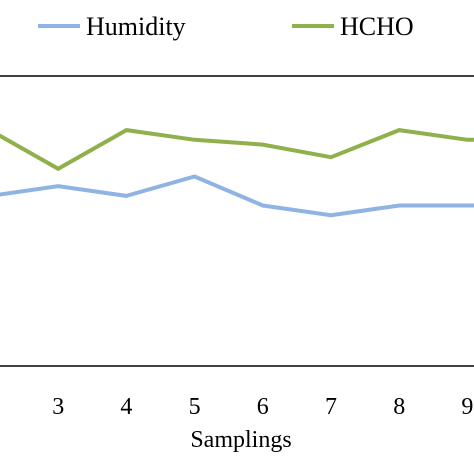  I want to click on legend-label-humidity: Humidity, so click(136, 26).